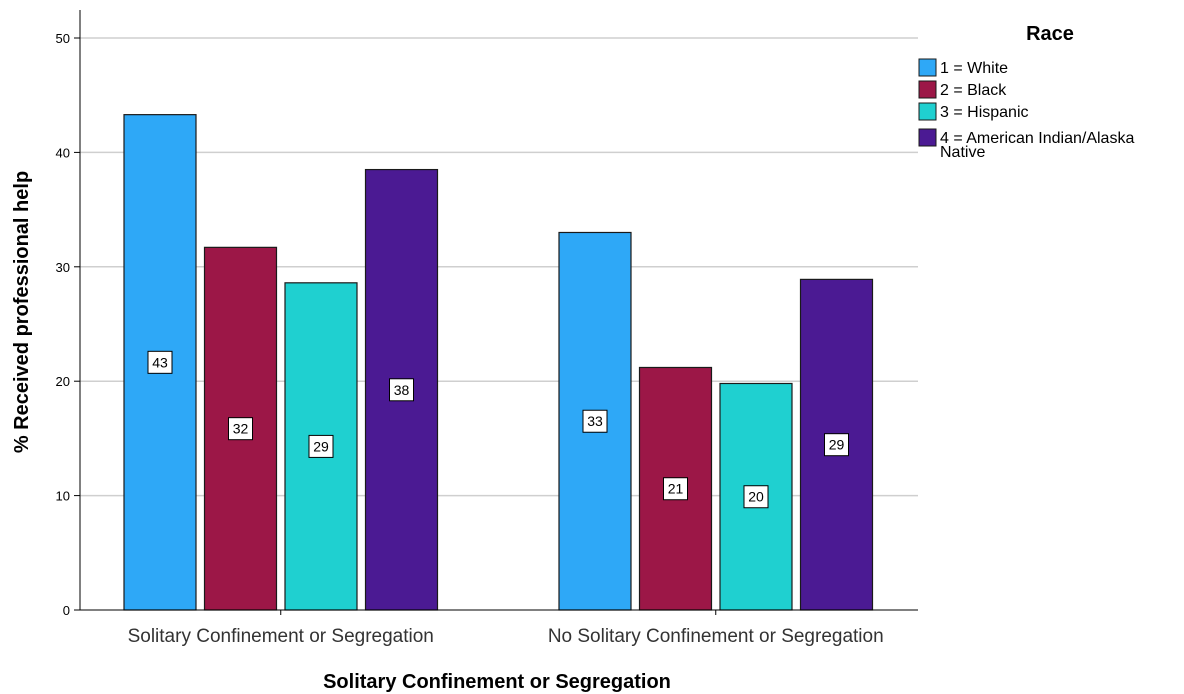  Describe the element at coordinates (716, 636) in the screenshot. I see `x-tick-label: No Solitary Confinement or Segregation` at that location.